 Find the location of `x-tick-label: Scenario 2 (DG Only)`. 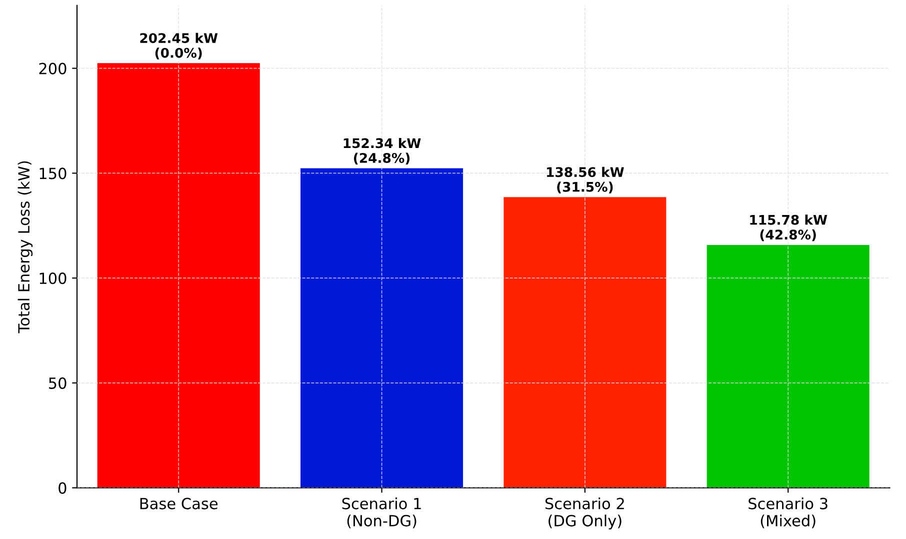

x-tick-label: Scenario 2 (DG Only) is located at coordinates (584, 514).